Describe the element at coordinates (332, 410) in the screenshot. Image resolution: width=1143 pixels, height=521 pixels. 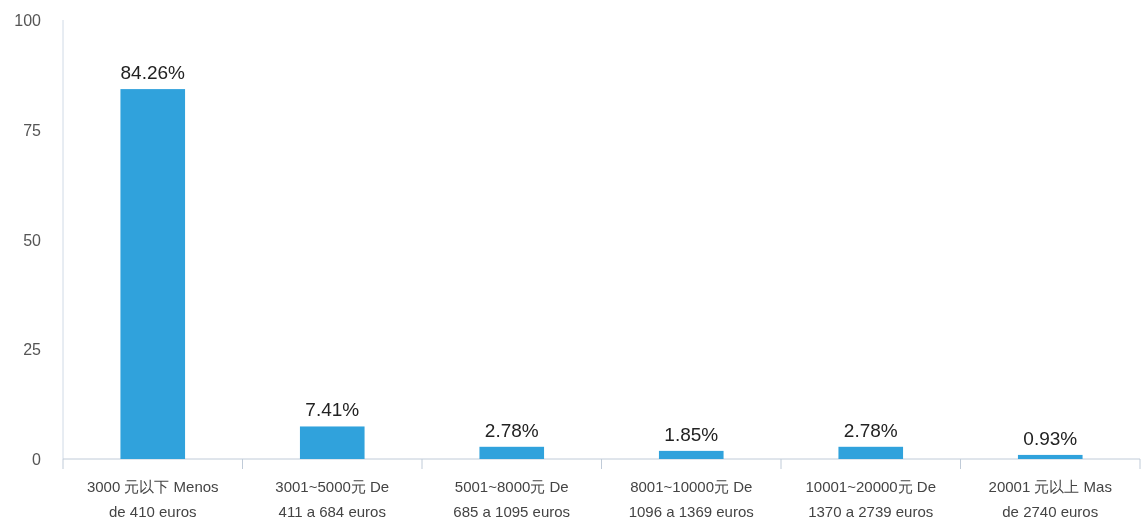
I see `data-label: 7.41%` at that location.